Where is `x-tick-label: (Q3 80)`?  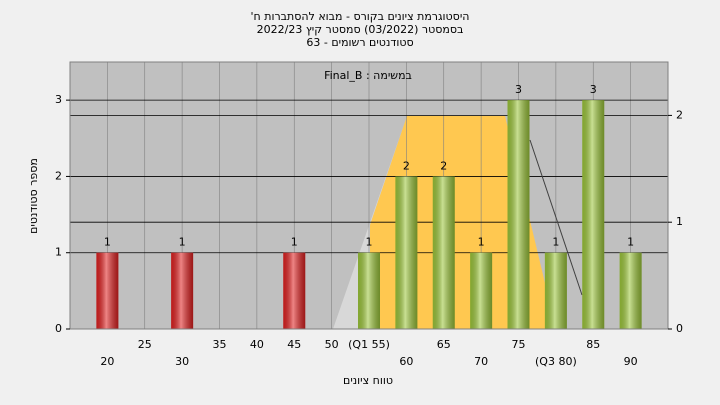 x-tick-label: (Q3 80) is located at coordinates (556, 361).